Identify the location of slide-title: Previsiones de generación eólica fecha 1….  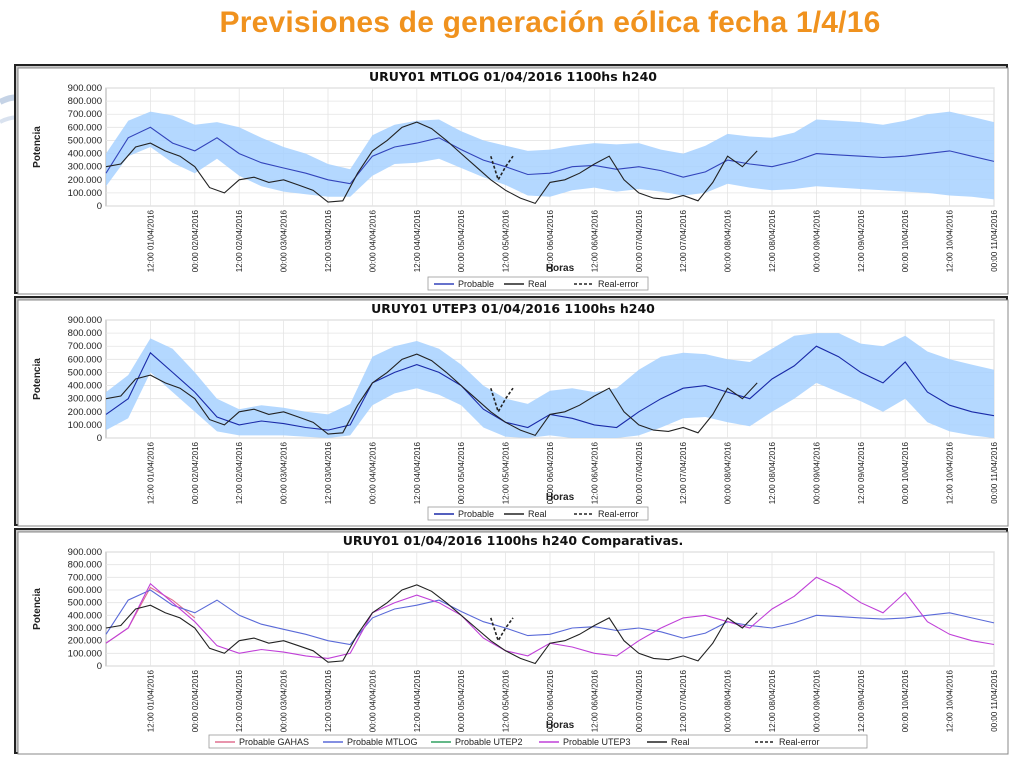
(550, 22).